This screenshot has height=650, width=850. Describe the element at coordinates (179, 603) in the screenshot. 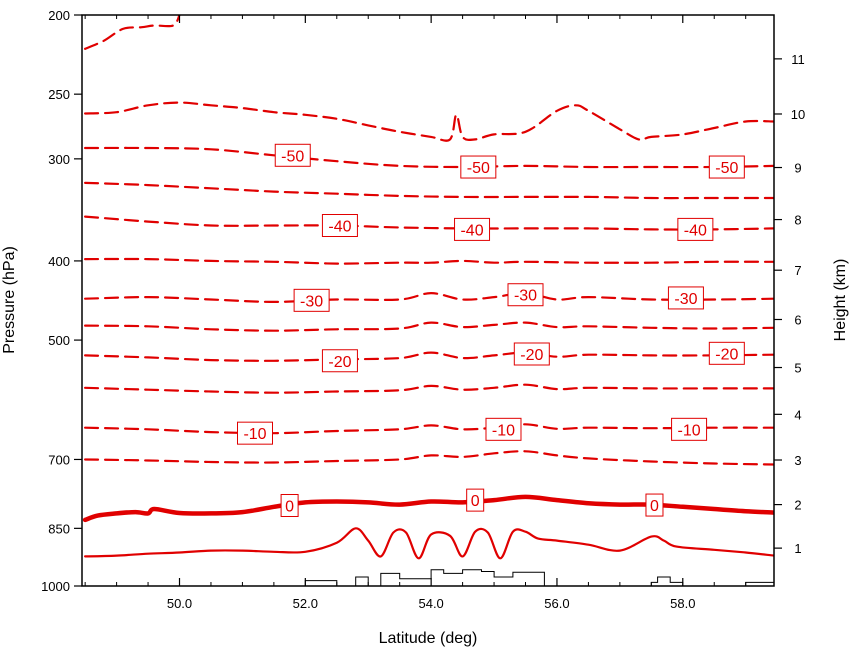

I see `x-tick-label: 50.0` at that location.